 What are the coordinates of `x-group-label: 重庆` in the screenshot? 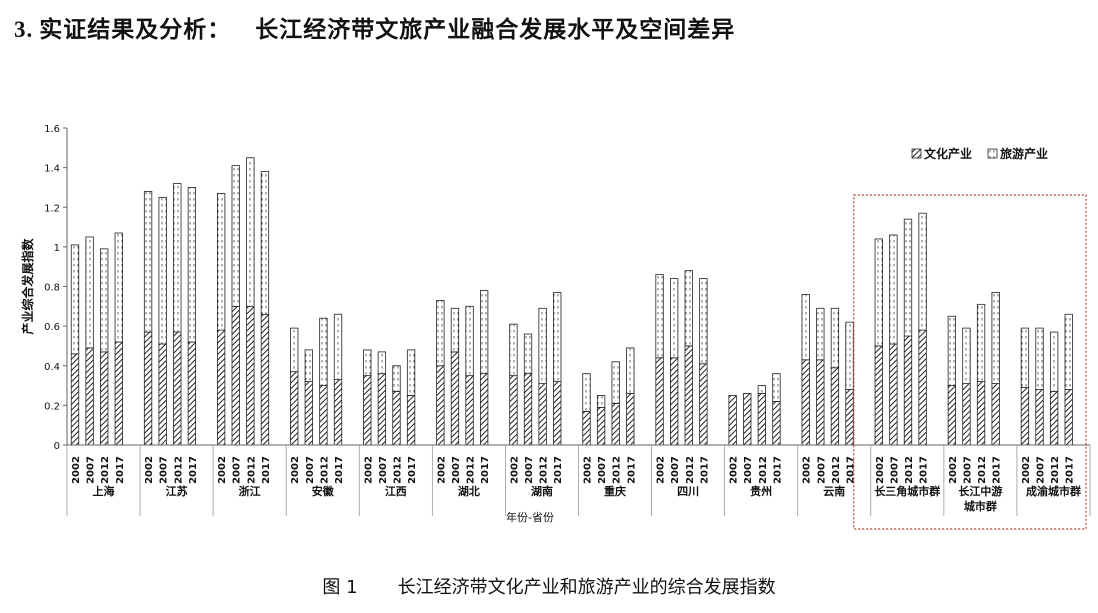 It's located at (615, 491).